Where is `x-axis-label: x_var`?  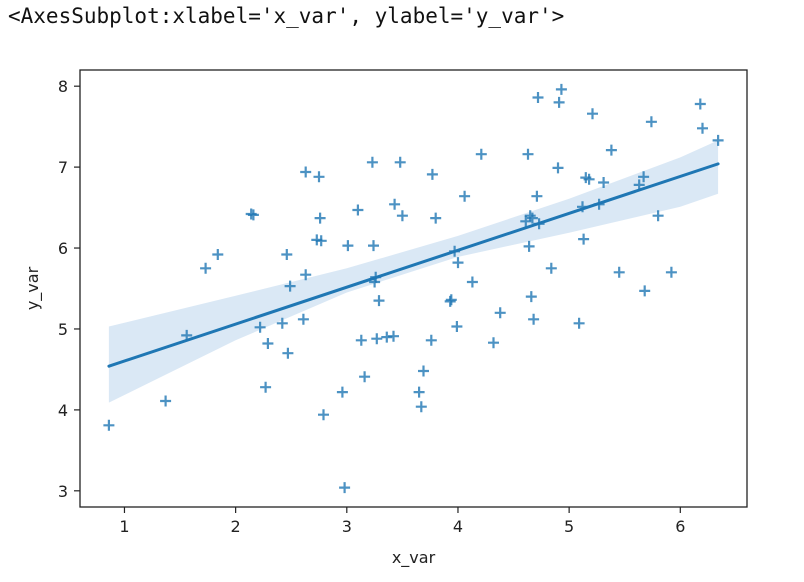 x-axis-label: x_var is located at coordinates (414, 558).